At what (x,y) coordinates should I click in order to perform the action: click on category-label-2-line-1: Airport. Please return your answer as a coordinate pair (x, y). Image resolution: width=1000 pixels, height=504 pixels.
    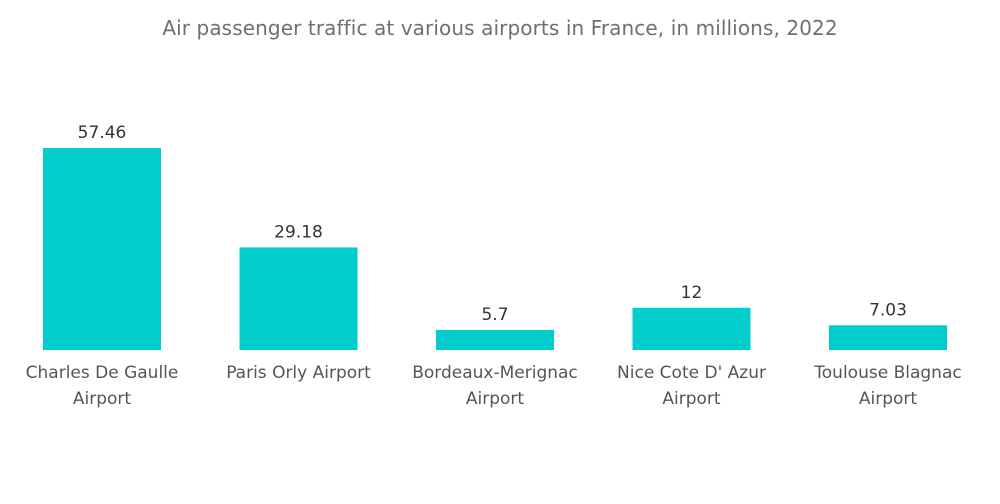
    Looking at the image, I should click on (495, 399).